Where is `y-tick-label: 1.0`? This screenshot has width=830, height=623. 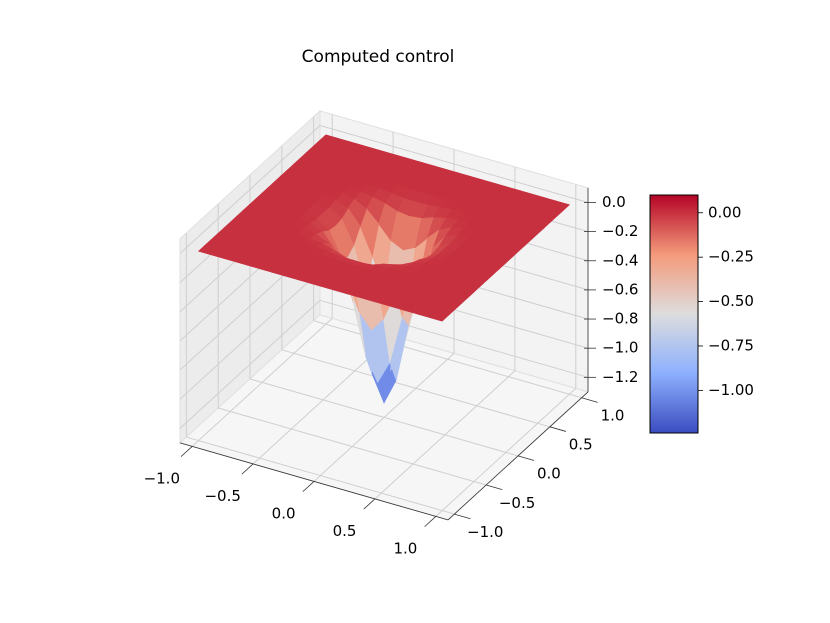 y-tick-label: 1.0 is located at coordinates (613, 416).